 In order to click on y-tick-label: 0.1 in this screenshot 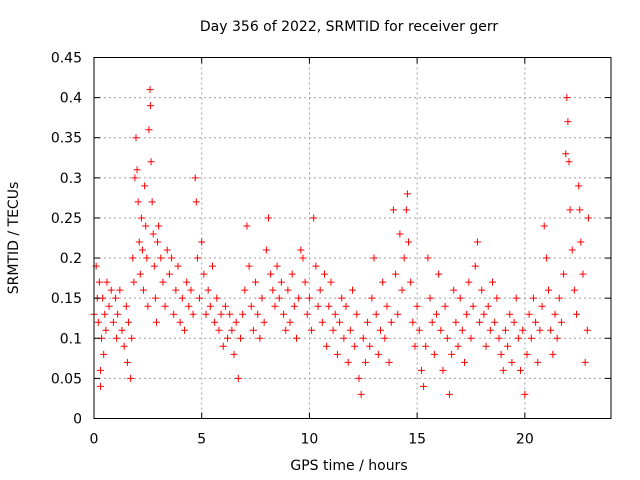, I will do `click(71, 339)`.